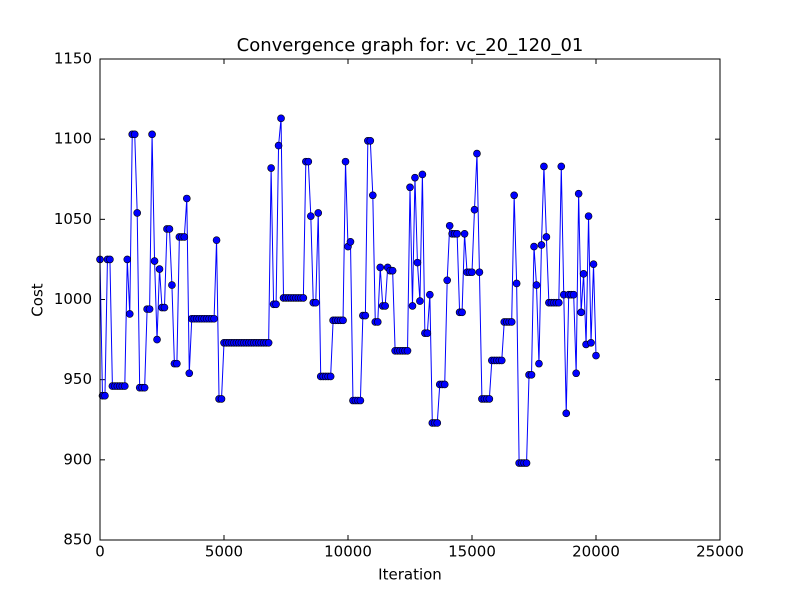 This screenshot has width=800, height=600. I want to click on chart-title: Convergence graph for: vc_20_120_01, so click(410, 45).